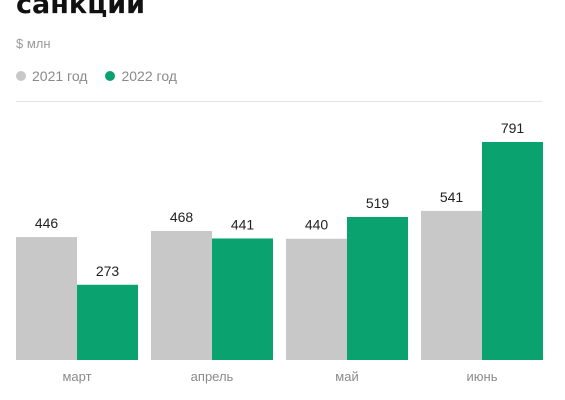  I want to click on value-label-mai-2021: 440, so click(317, 225).